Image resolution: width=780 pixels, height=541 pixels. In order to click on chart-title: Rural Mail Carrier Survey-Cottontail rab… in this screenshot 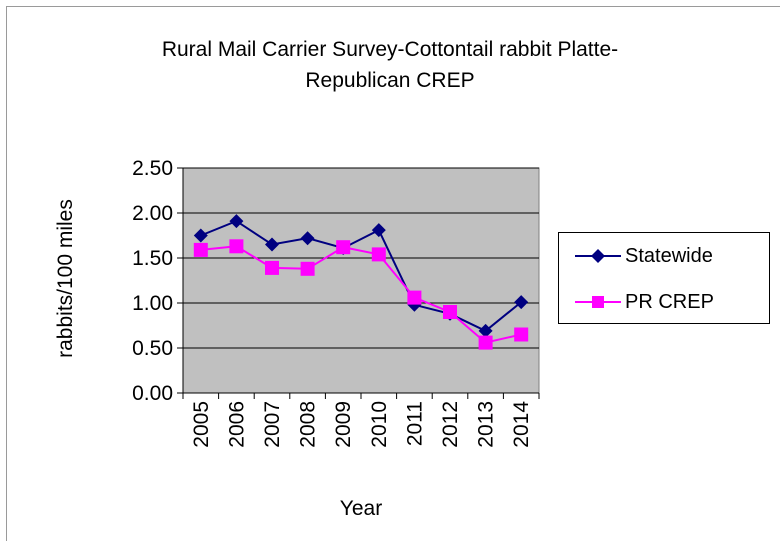, I will do `click(390, 65)`.